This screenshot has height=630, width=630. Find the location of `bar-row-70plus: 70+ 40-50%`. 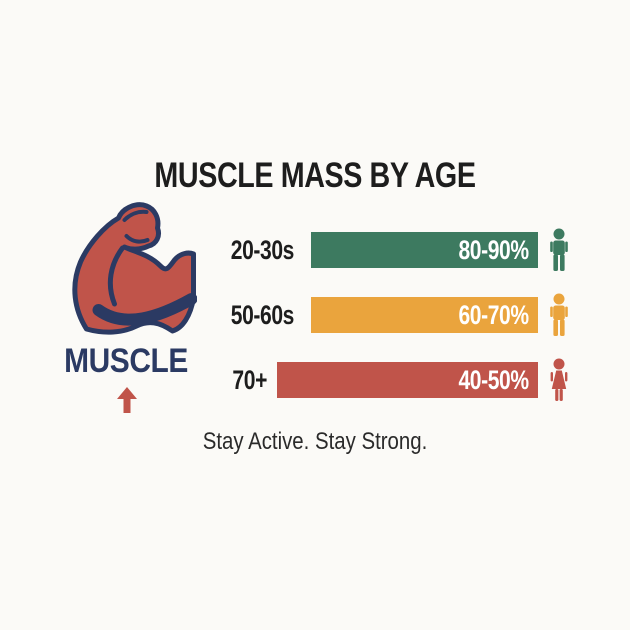

bar-row-70plus: 70+ 40-50% is located at coordinates (315, 380).